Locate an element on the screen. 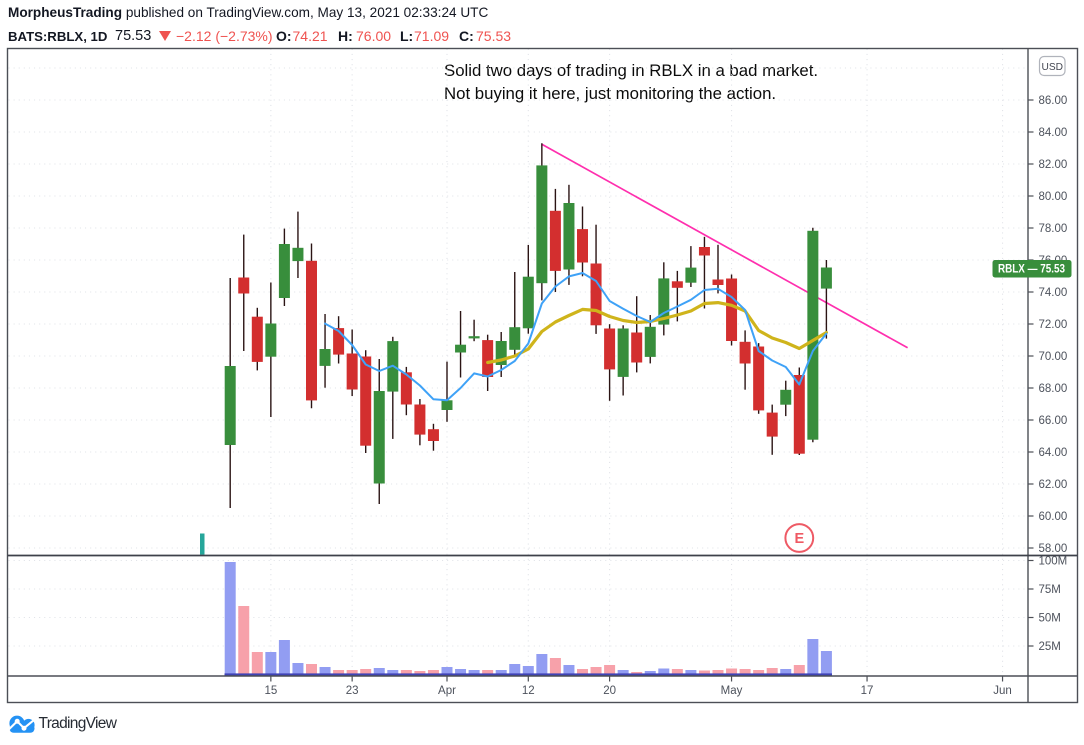 The width and height of the screenshot is (1084, 745). svg-text: 84.00 is located at coordinates (1053, 133).